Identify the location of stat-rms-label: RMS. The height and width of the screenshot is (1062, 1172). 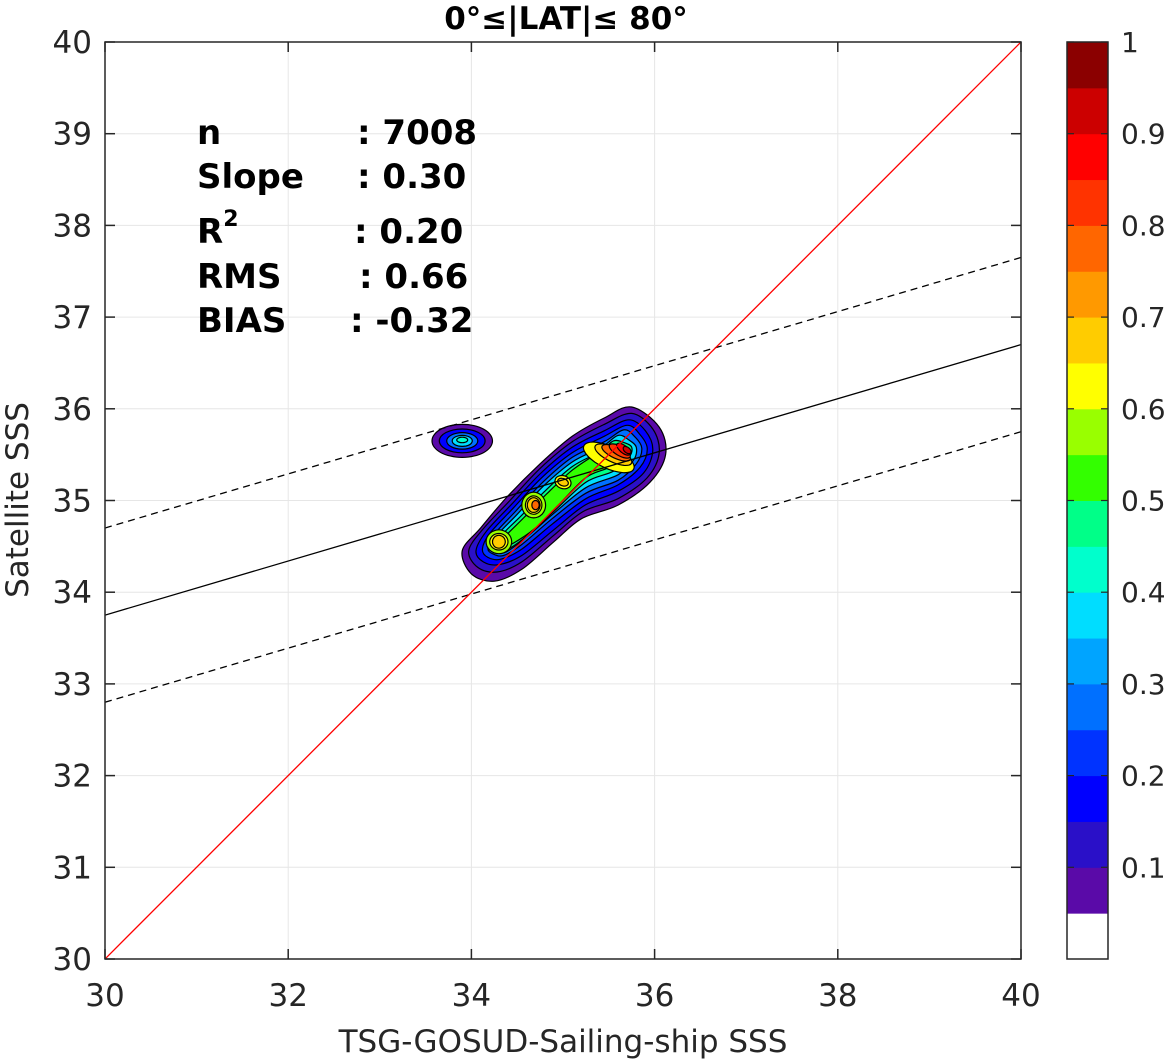
(239, 277).